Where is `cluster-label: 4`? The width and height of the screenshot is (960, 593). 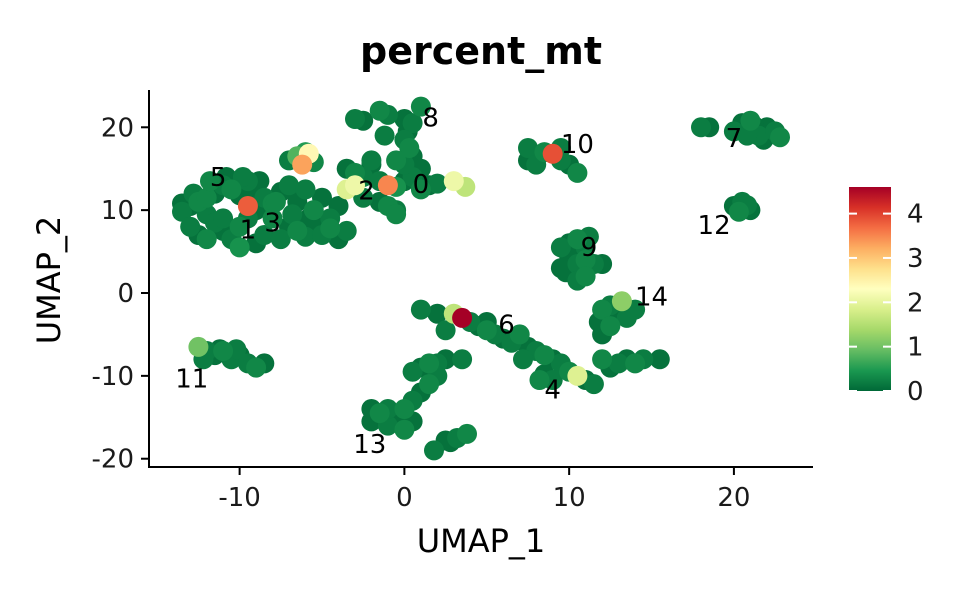 cluster-label: 4 is located at coordinates (552, 390).